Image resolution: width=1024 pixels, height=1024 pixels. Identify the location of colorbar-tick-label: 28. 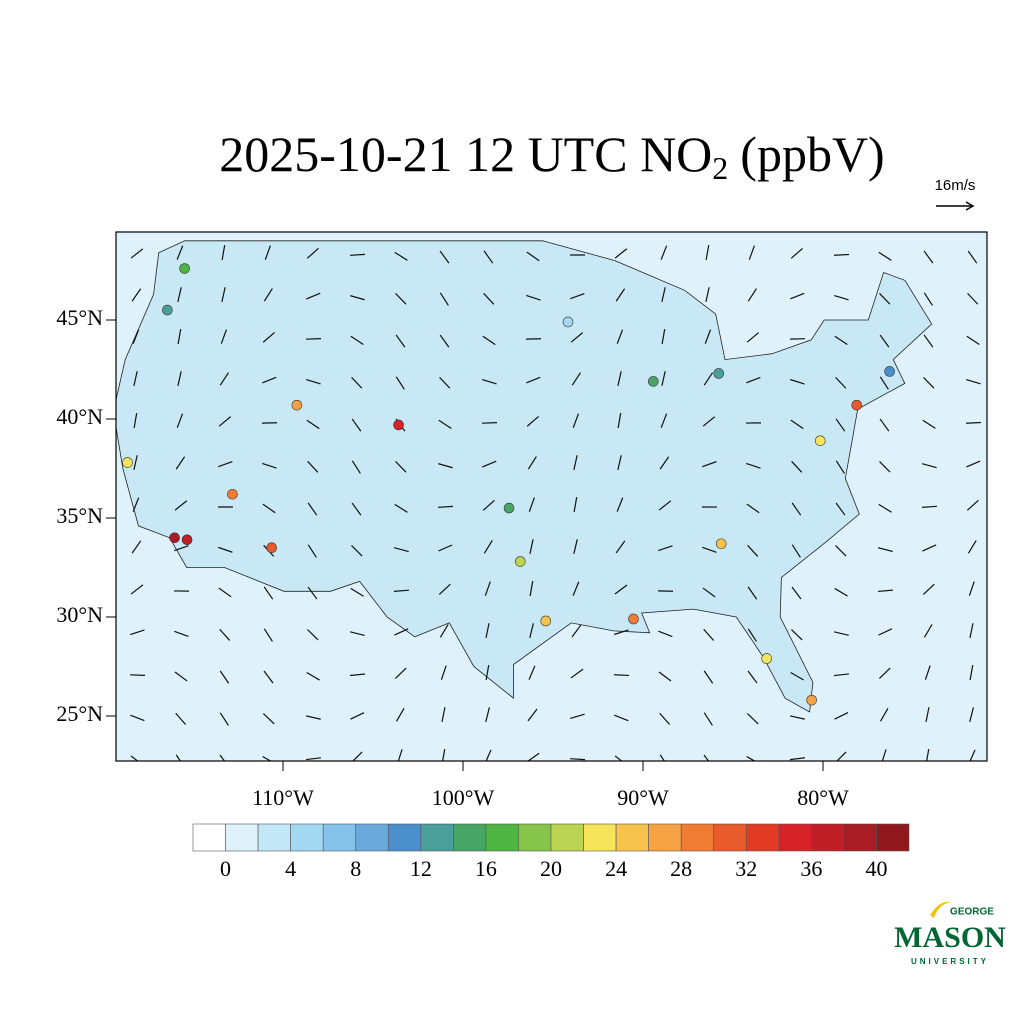
(681, 868).